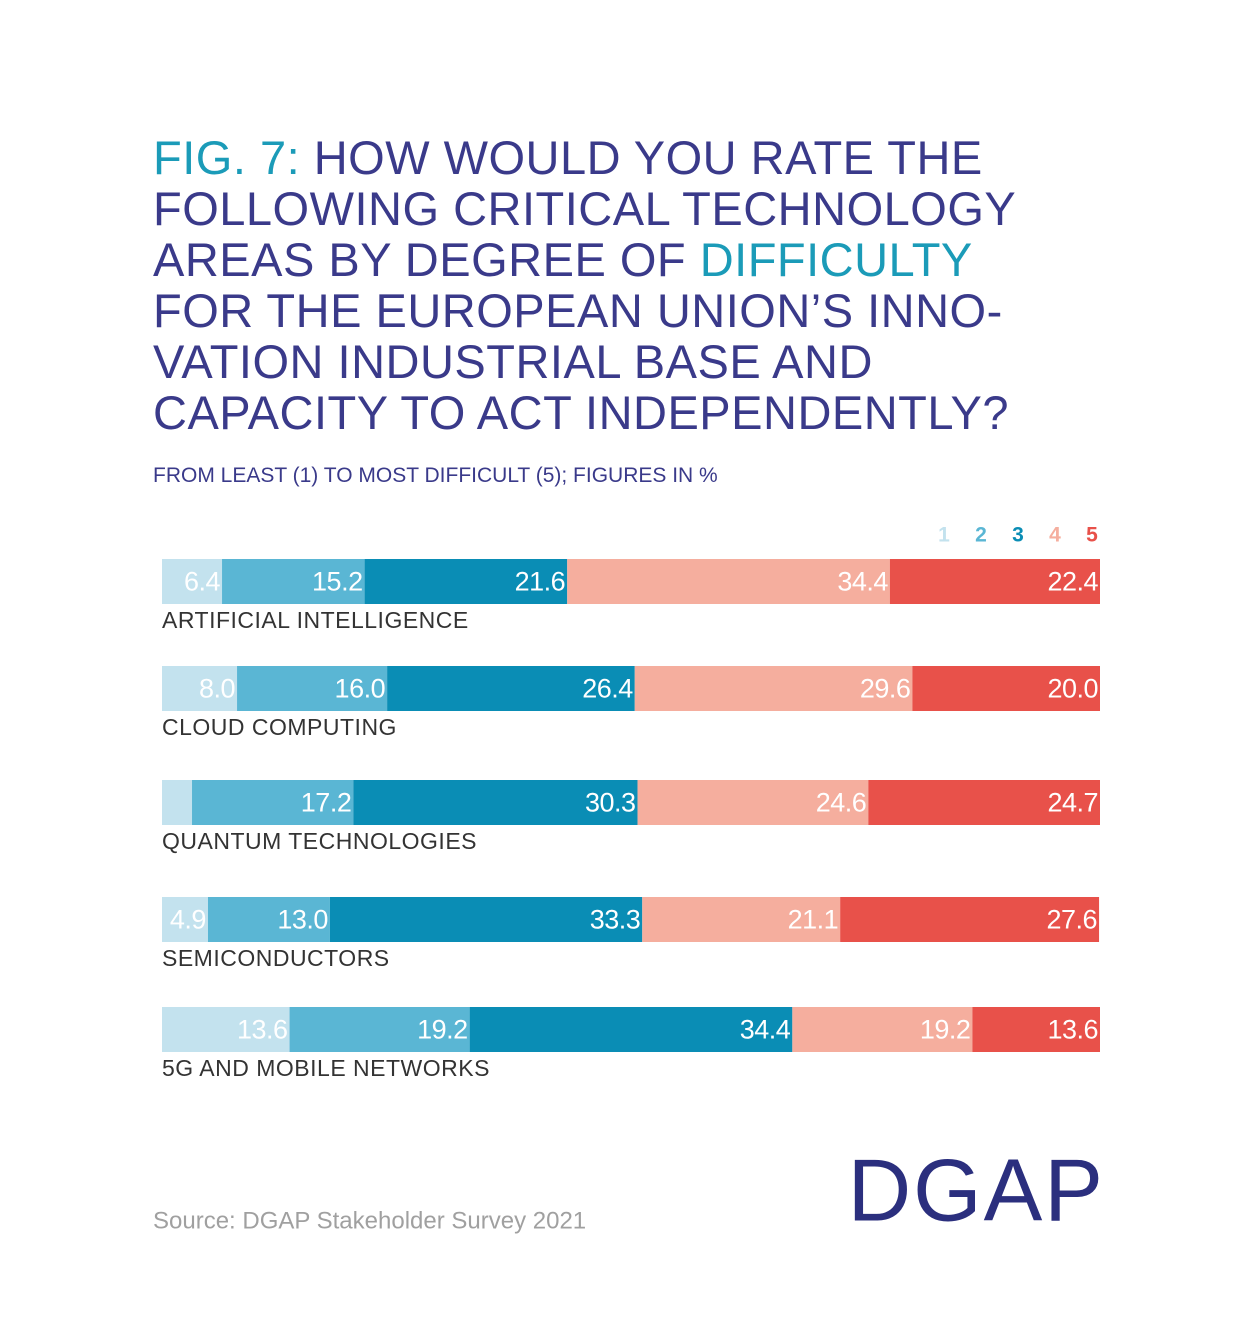 This screenshot has height=1343, width=1242. Describe the element at coordinates (326, 803) in the screenshot. I see `value-label: 17.2` at that location.